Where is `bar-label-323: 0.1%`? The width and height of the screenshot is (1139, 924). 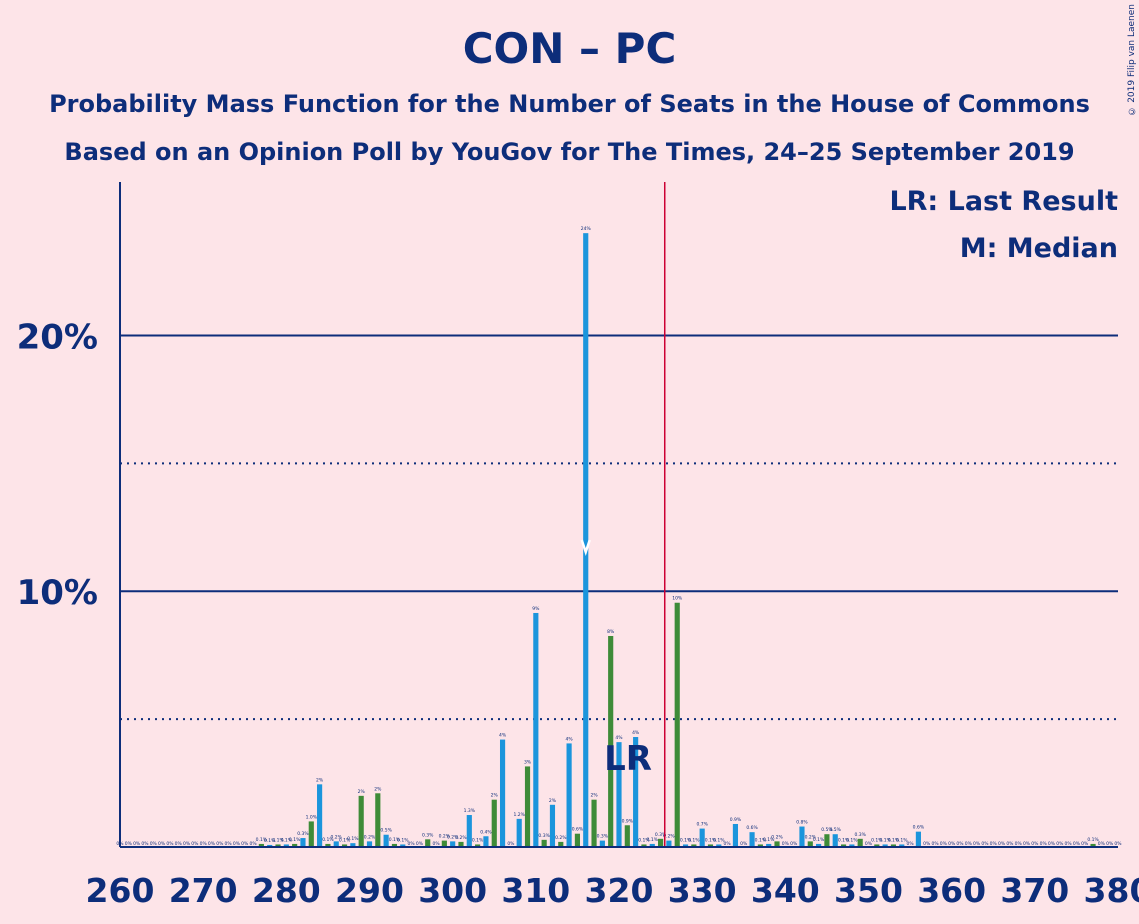
bar-label-323: 0.1% is located at coordinates (644, 840).